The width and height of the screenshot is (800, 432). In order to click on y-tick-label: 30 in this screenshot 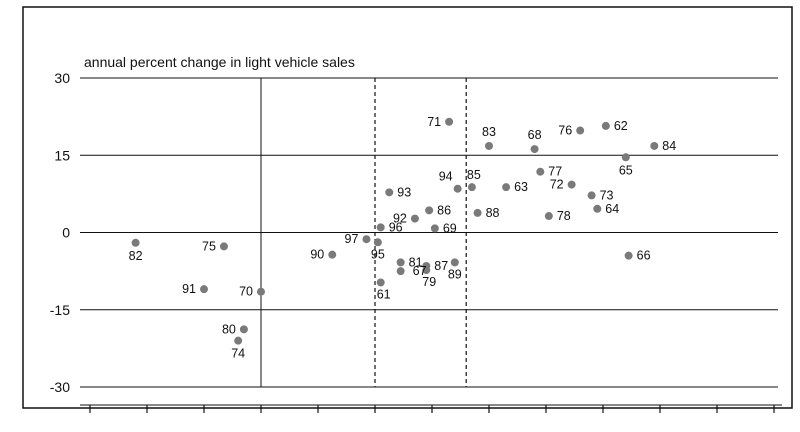, I will do `click(62, 78)`.